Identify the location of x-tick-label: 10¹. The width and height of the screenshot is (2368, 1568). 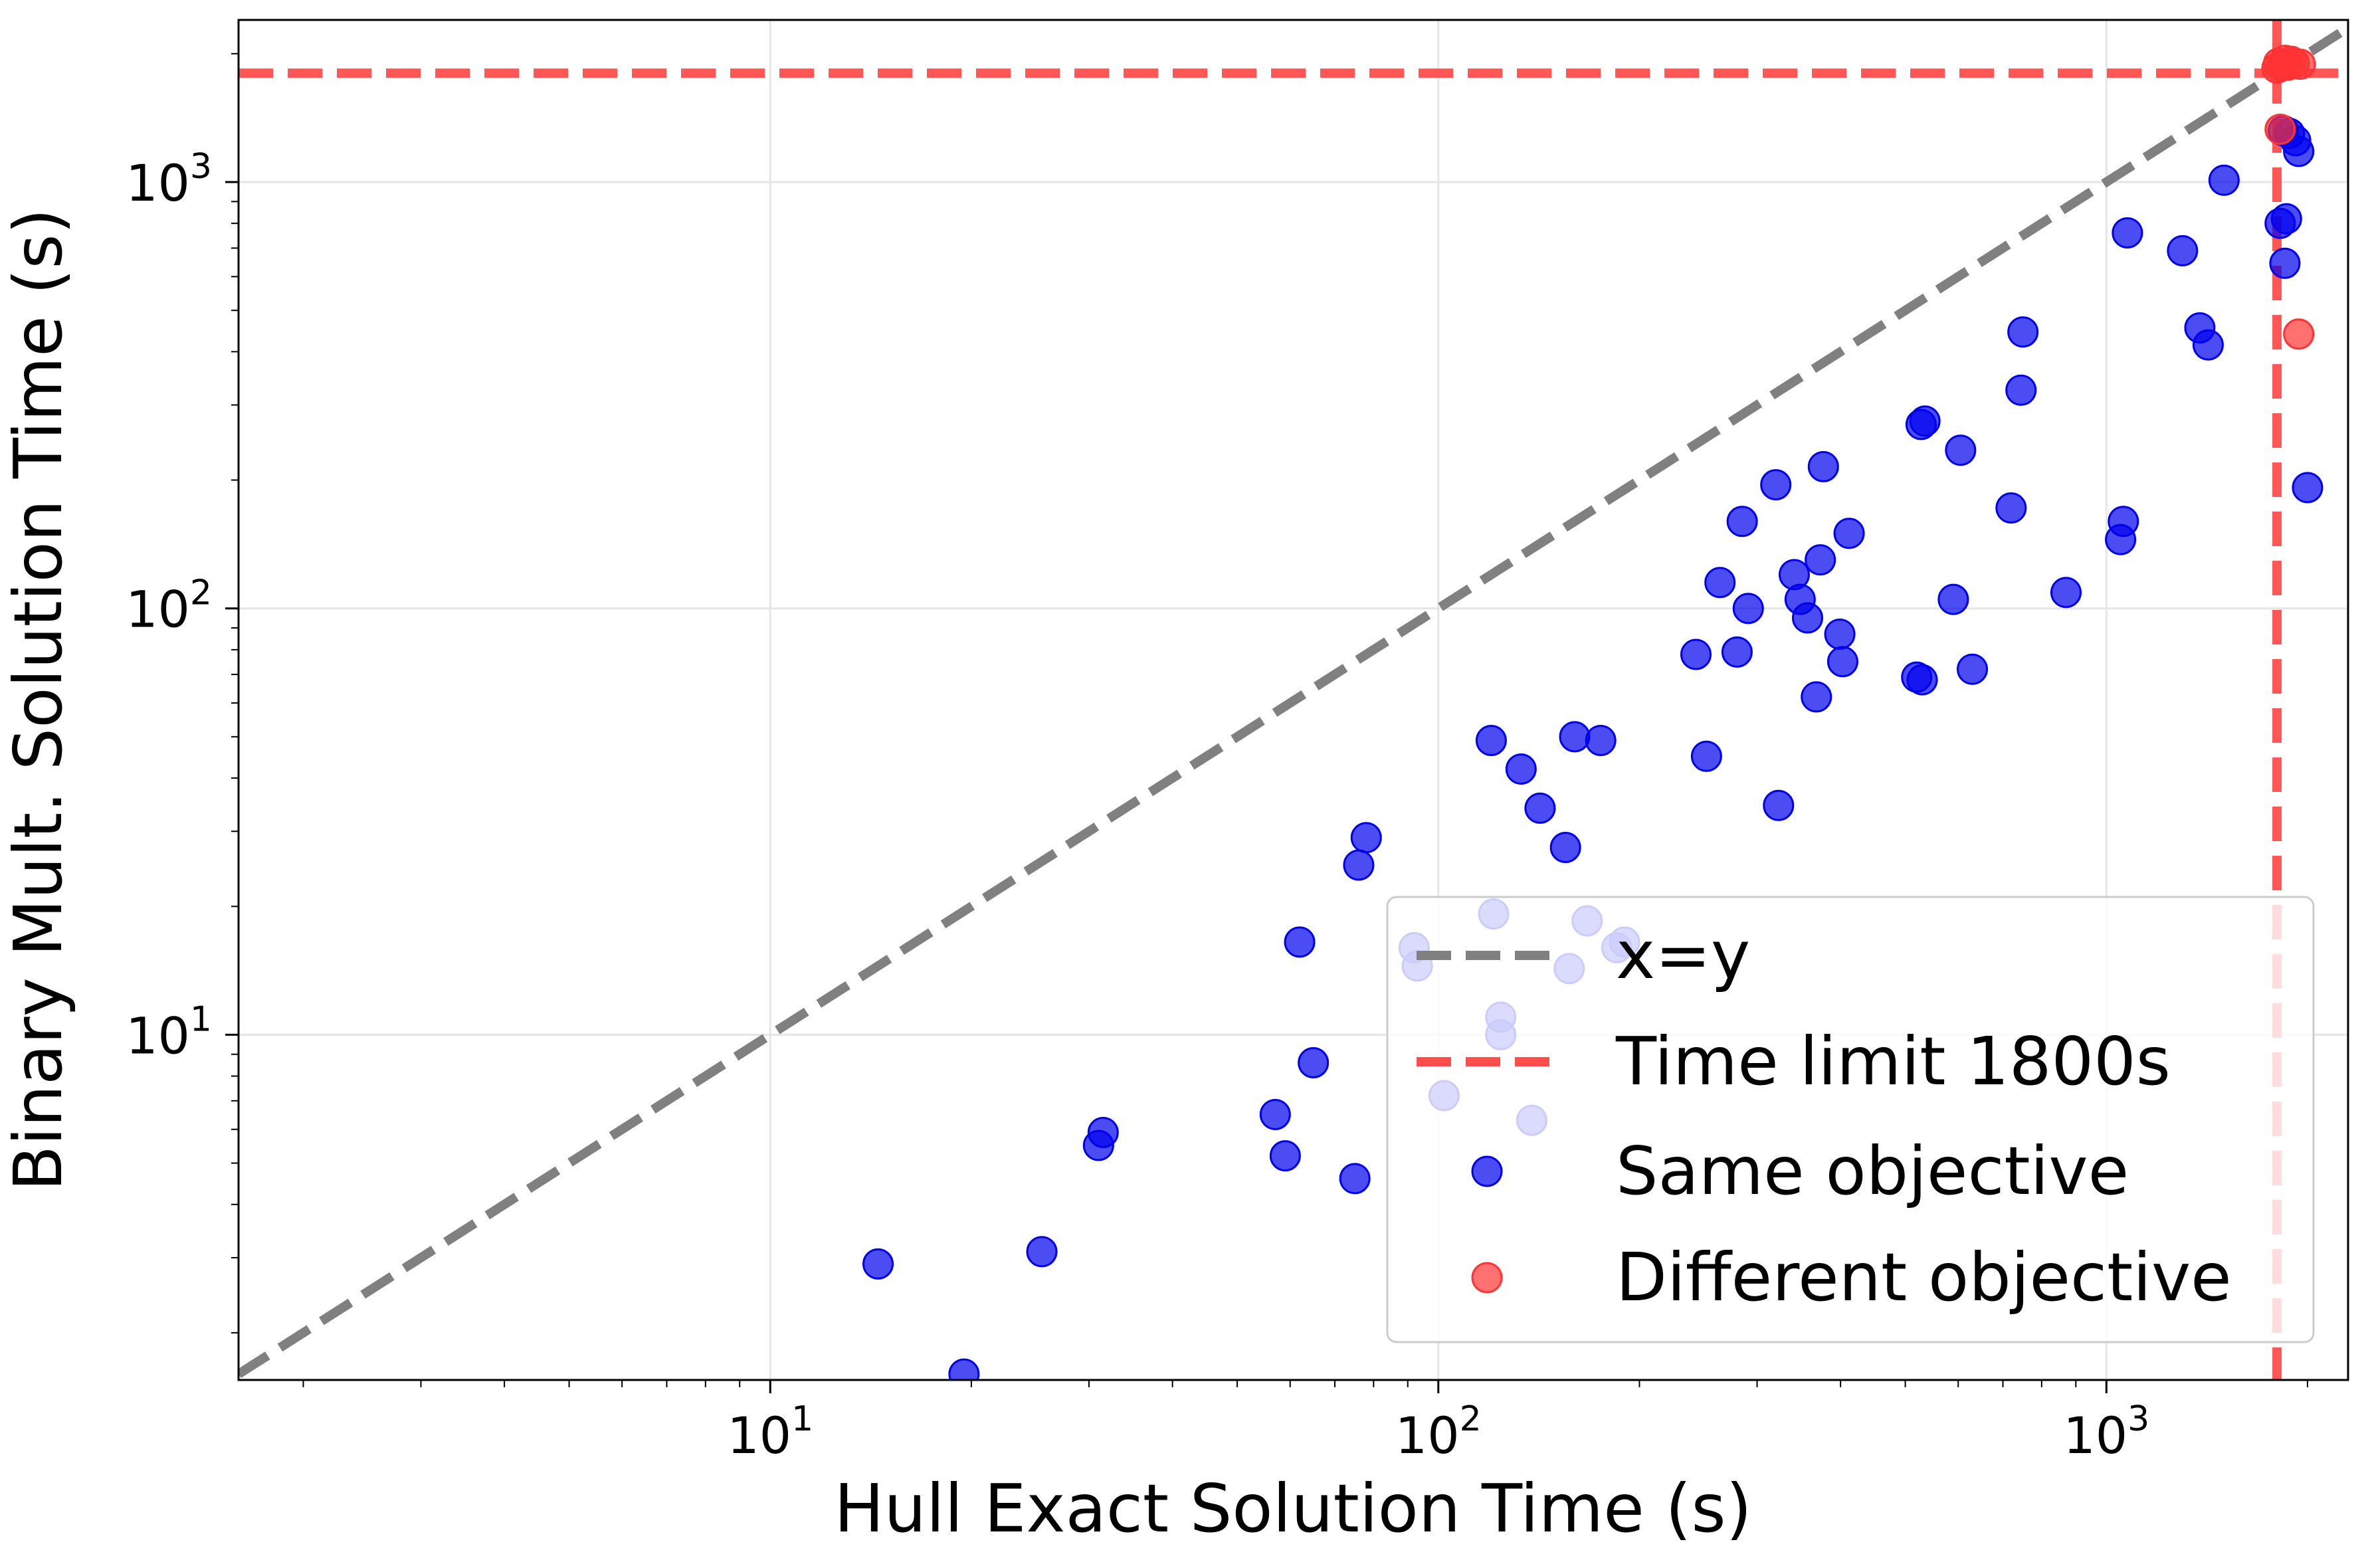
(770, 1432).